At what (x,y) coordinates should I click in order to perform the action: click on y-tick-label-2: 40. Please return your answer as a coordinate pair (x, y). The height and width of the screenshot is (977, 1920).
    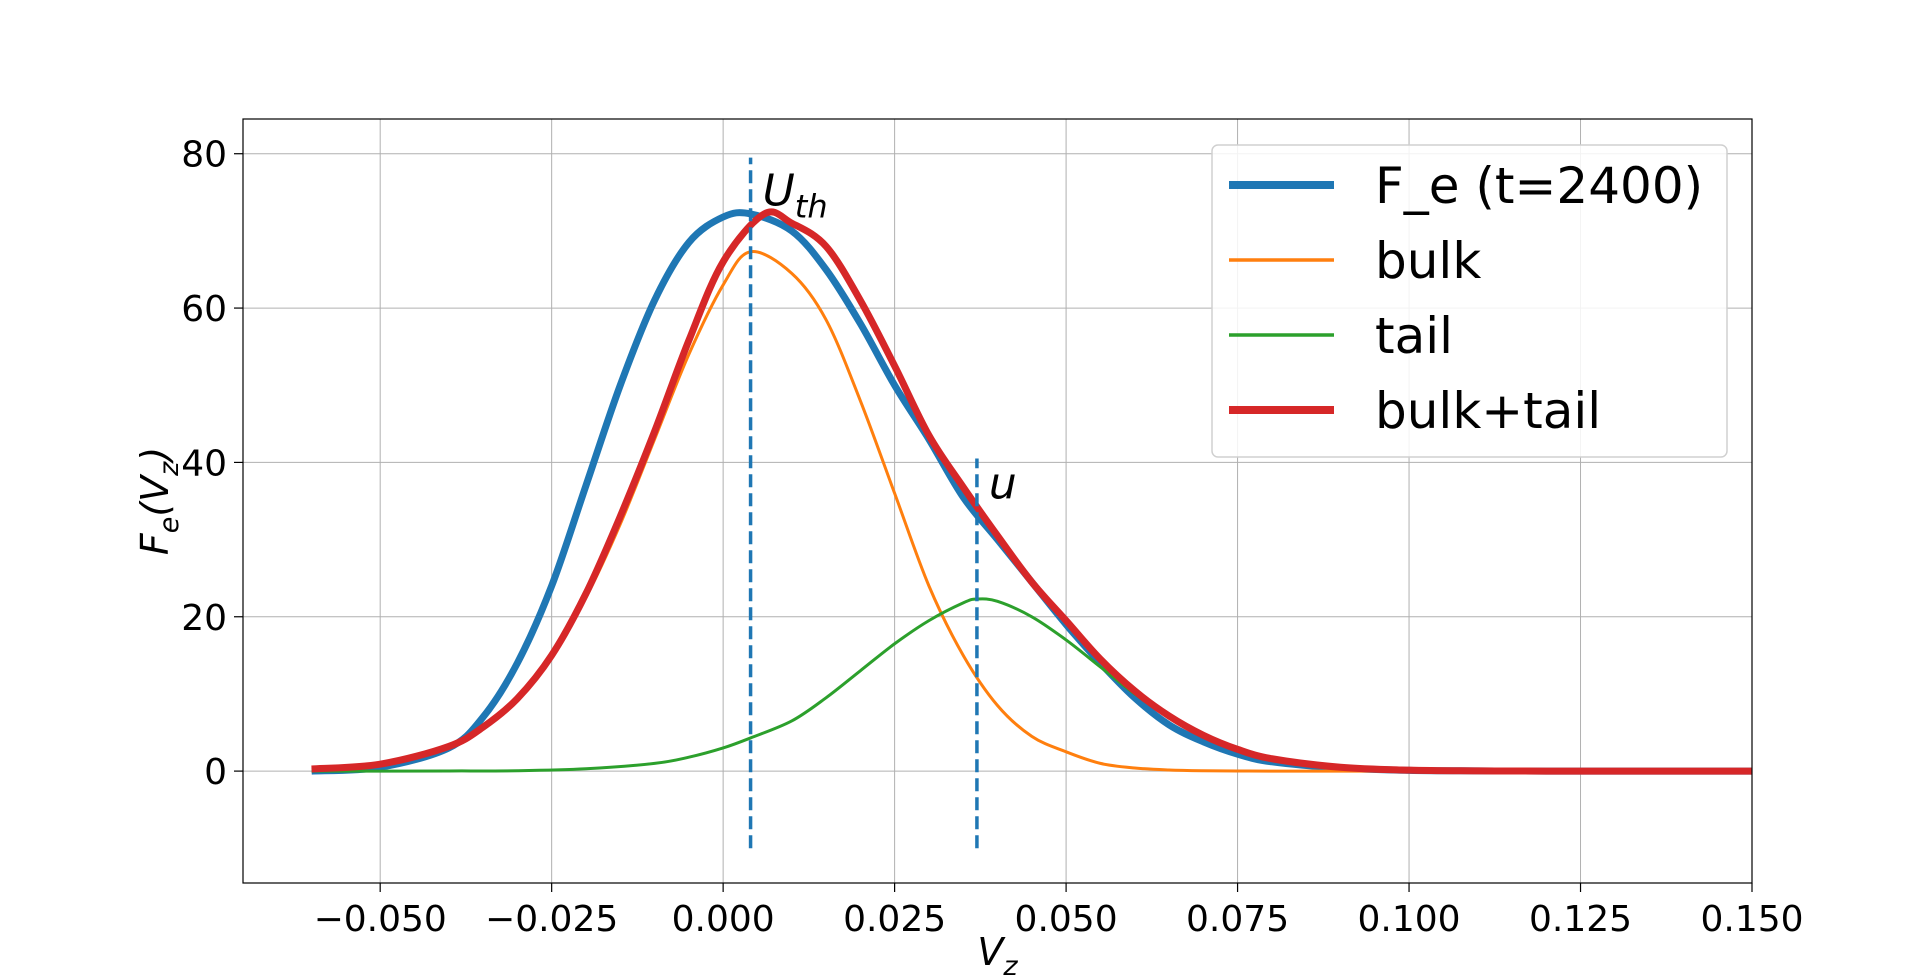
    Looking at the image, I should click on (204, 463).